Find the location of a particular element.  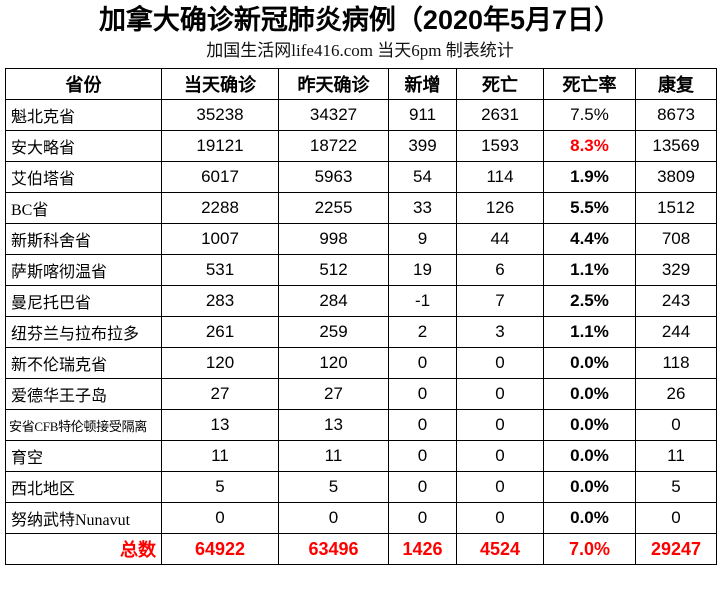

cell-new: 911 is located at coordinates (422, 115).